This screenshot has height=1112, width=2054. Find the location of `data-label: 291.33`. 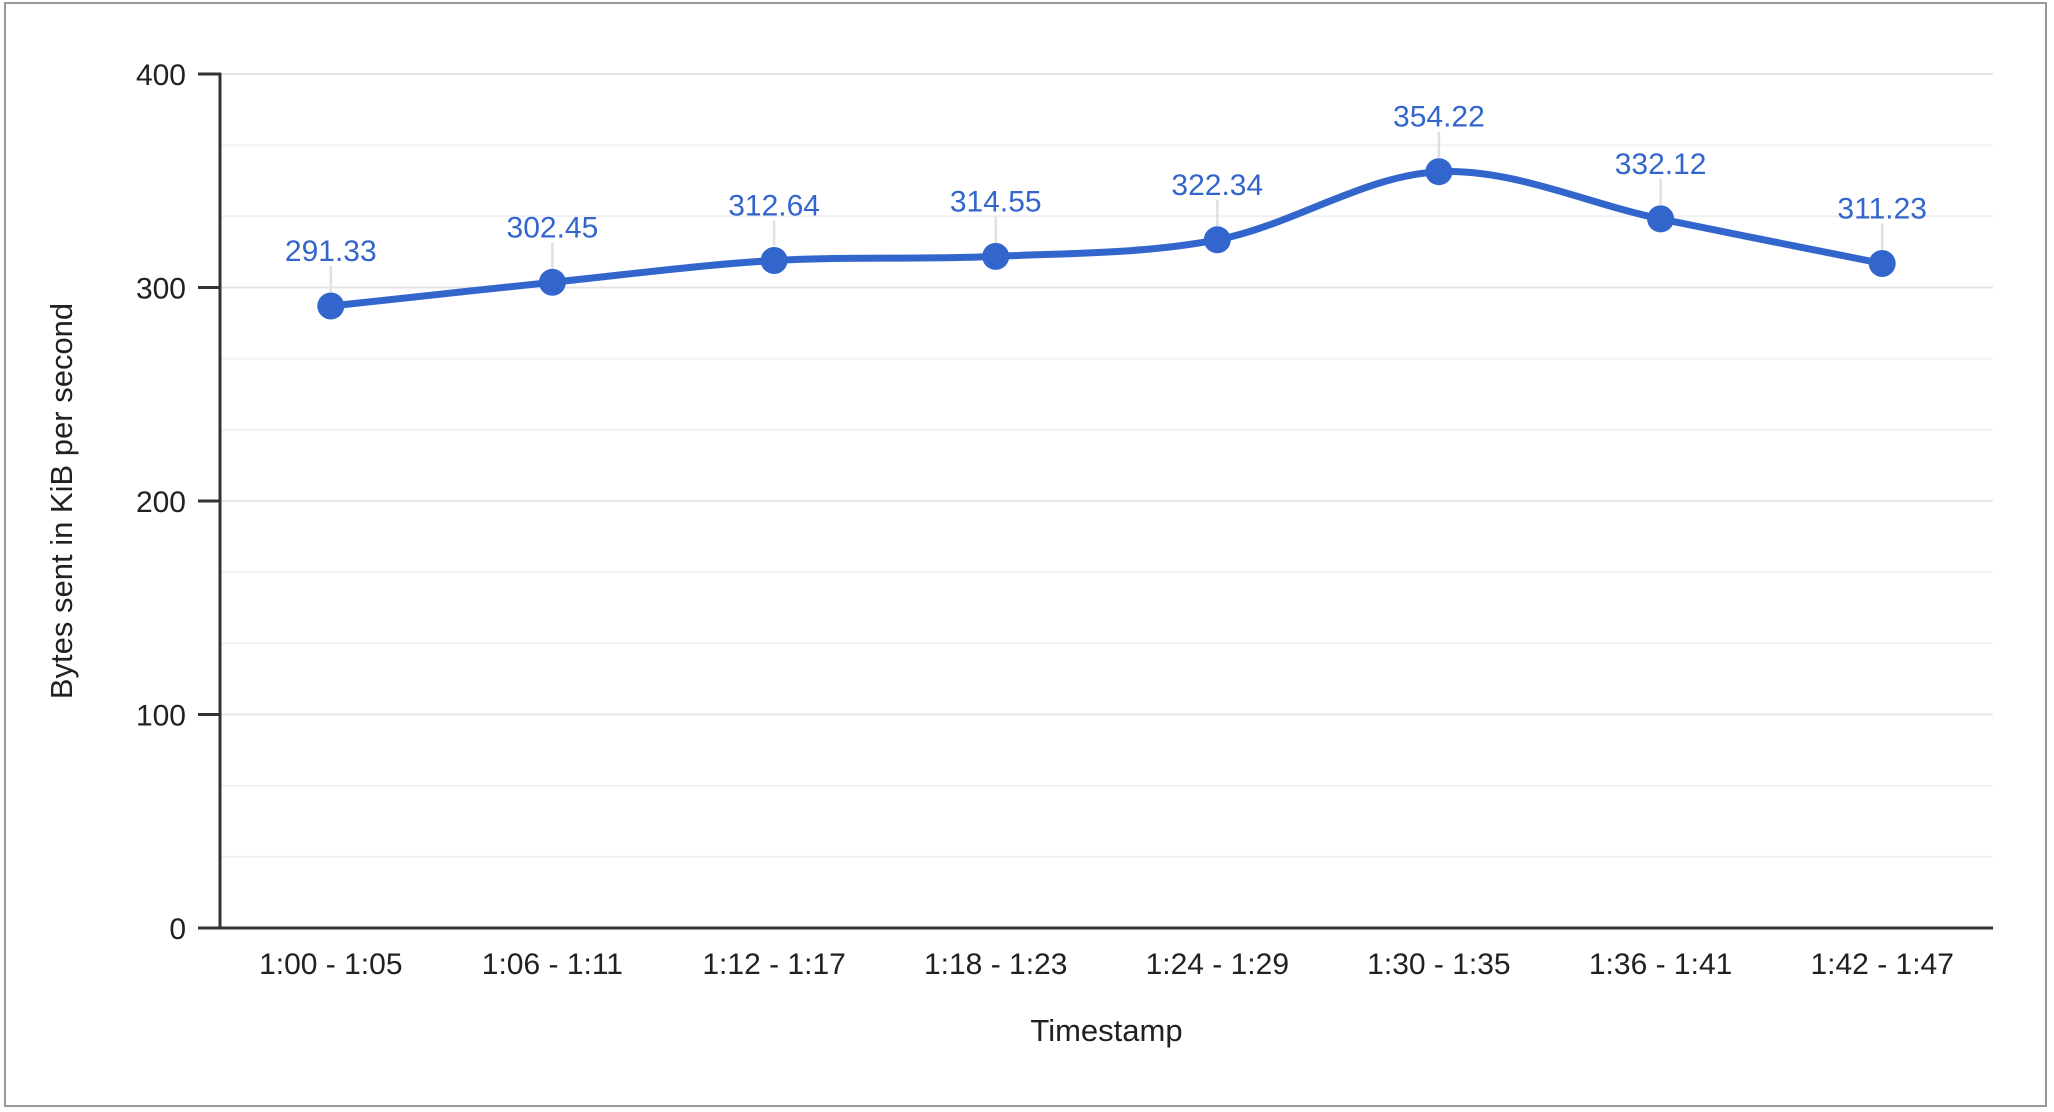

data-label: 291.33 is located at coordinates (331, 251).